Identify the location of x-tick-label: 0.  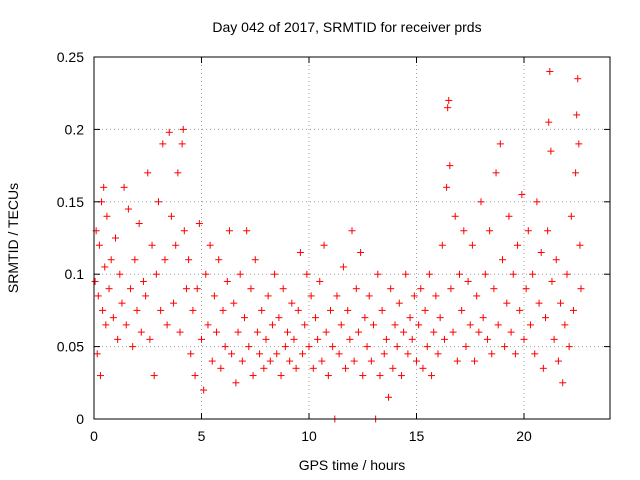
(94, 436).